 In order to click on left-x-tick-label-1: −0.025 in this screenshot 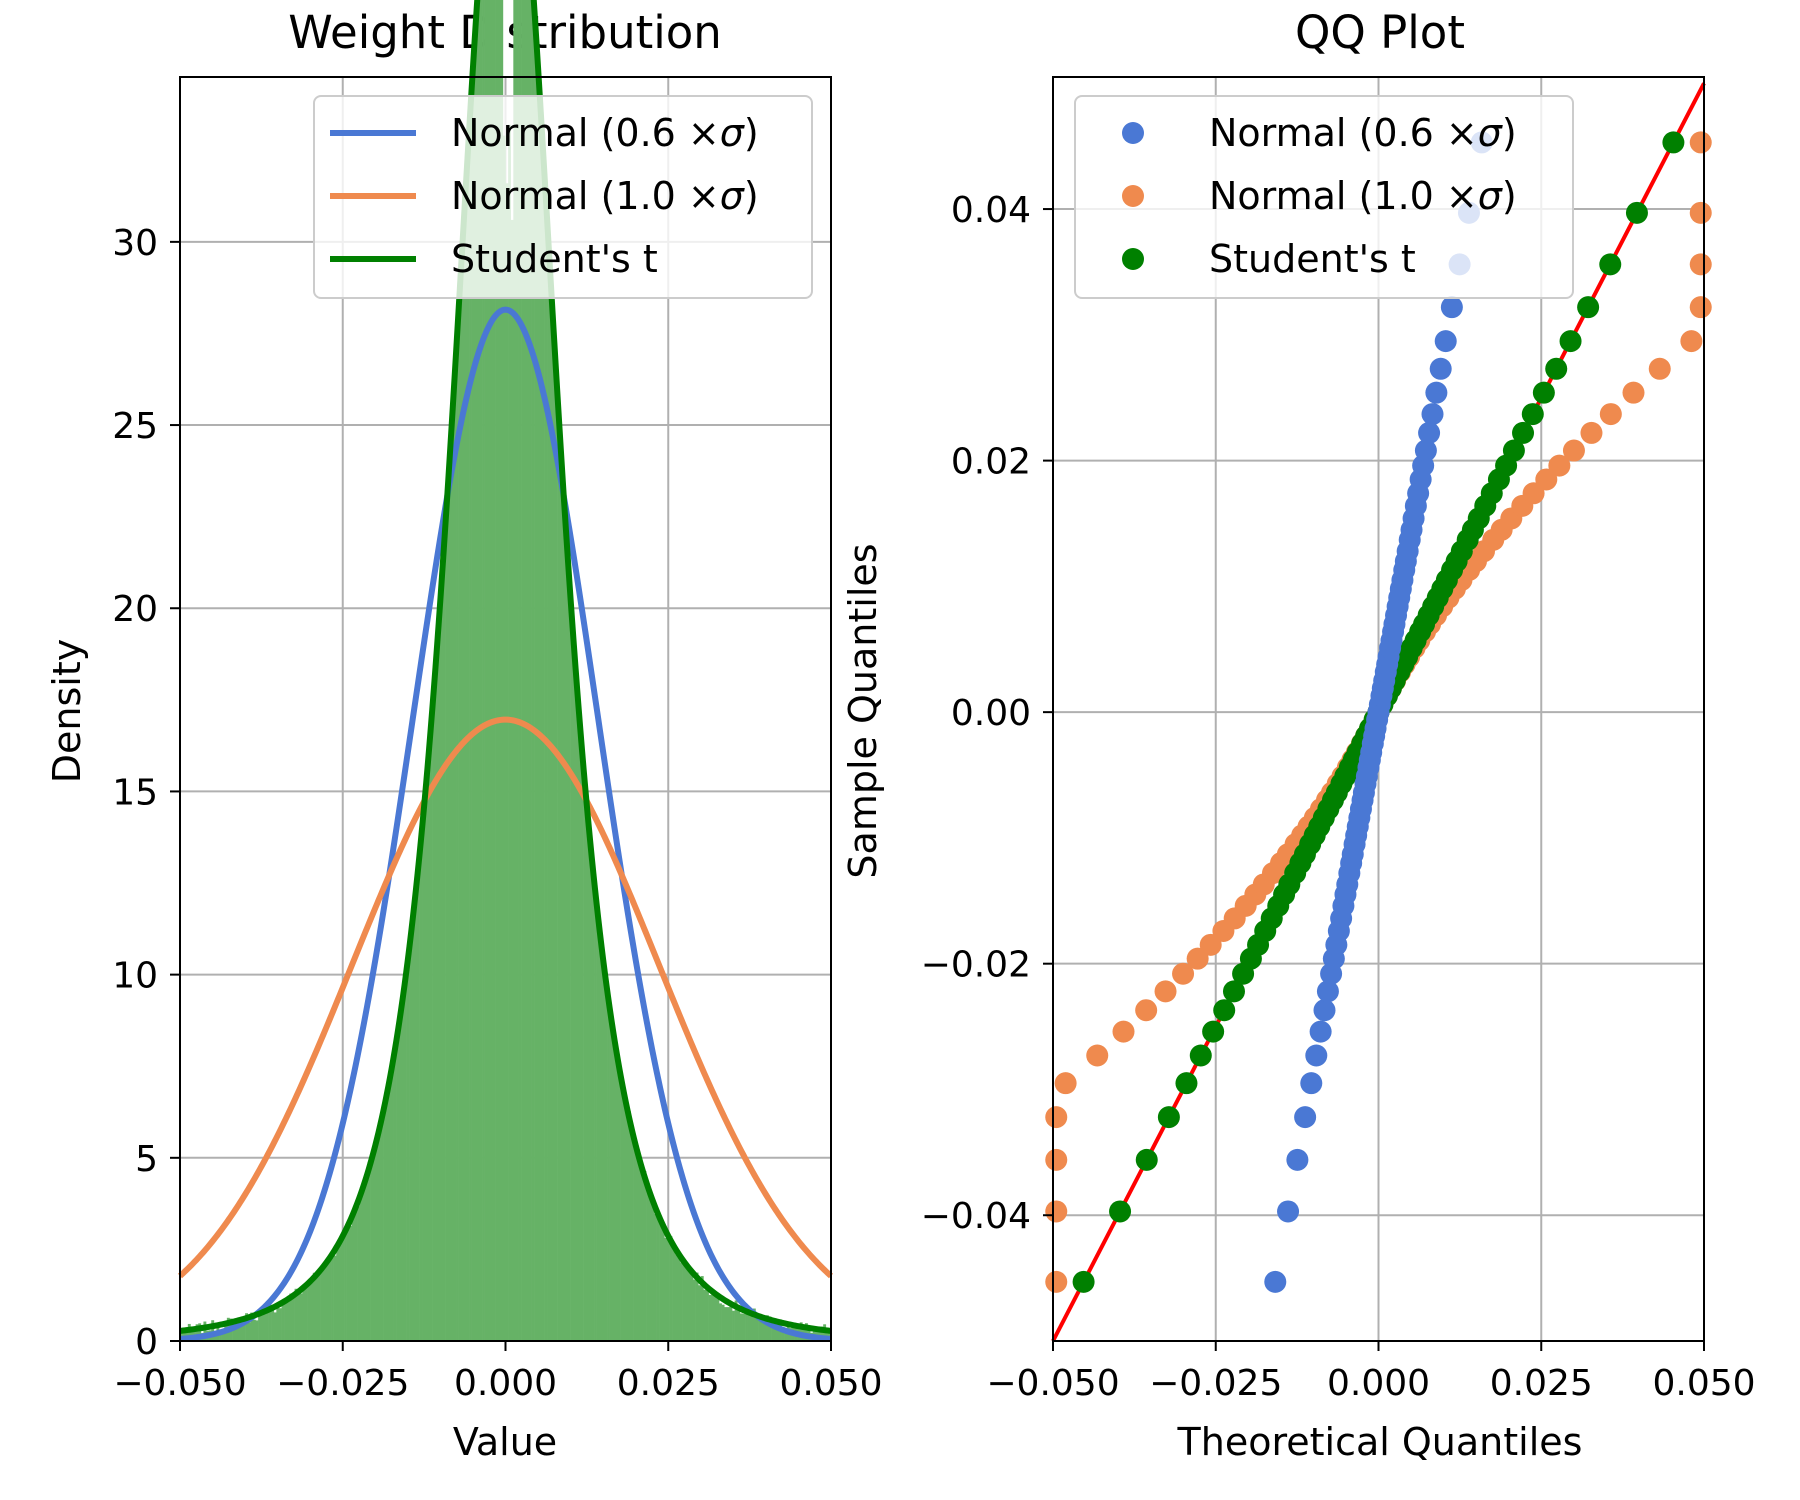, I will do `click(342, 1383)`.